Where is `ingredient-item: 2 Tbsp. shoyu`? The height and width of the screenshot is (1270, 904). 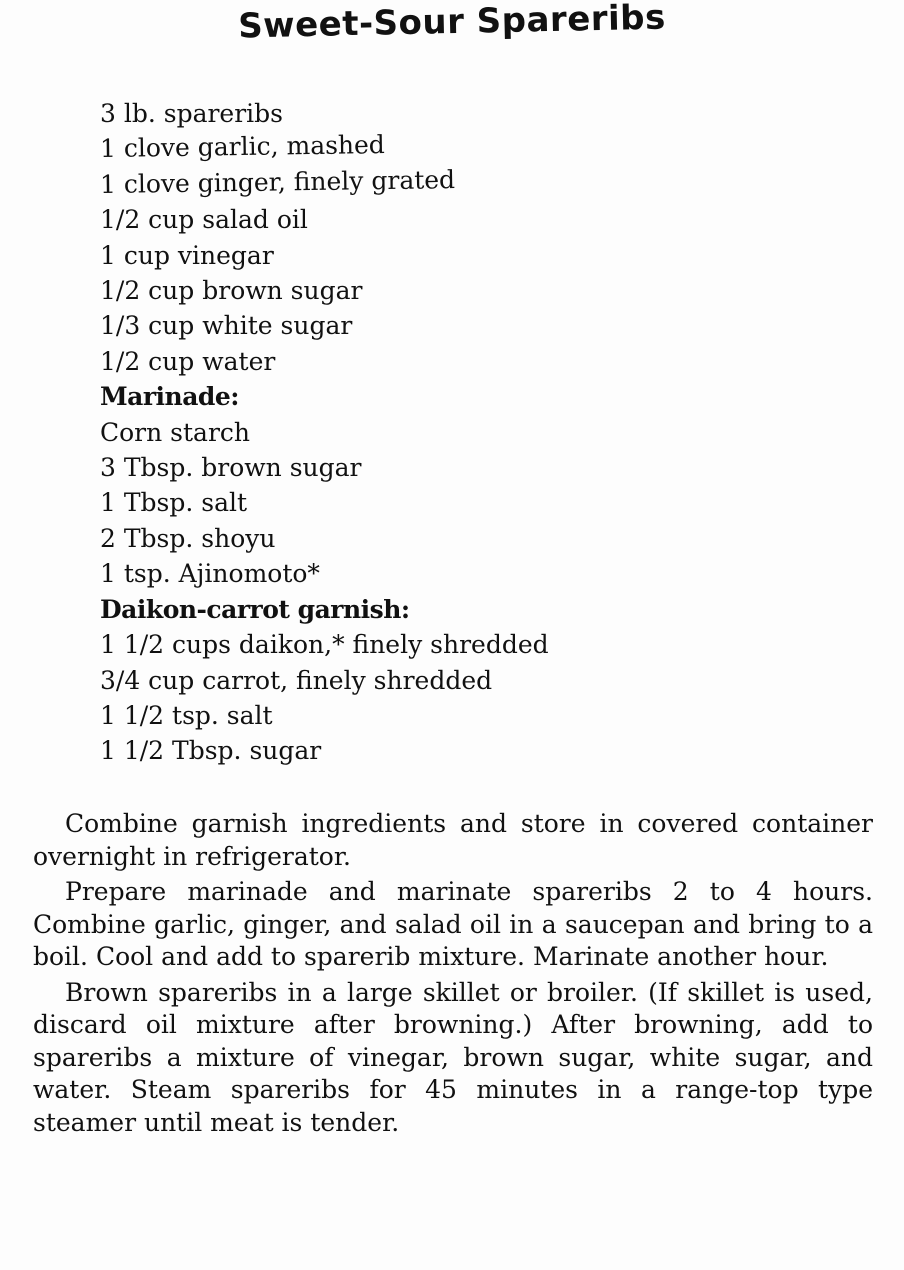
ingredient-item: 2 Tbsp. shoyu is located at coordinates (188, 538).